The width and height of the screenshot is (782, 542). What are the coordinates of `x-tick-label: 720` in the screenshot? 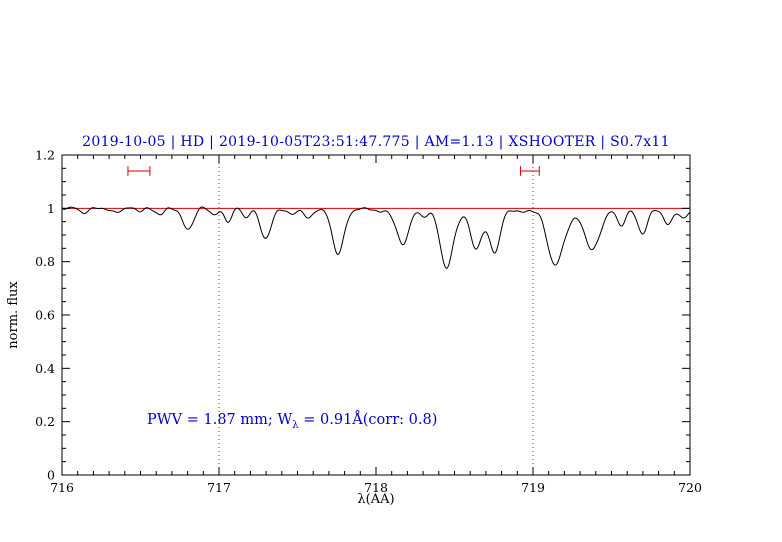 It's located at (690, 487).